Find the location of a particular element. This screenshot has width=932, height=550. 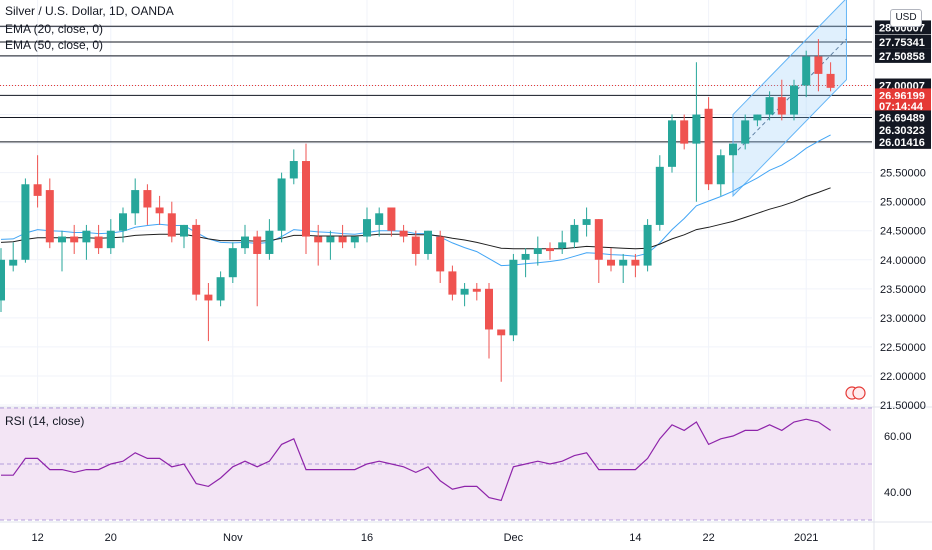

price-axis-badge: 26.01416 is located at coordinates (903, 141).